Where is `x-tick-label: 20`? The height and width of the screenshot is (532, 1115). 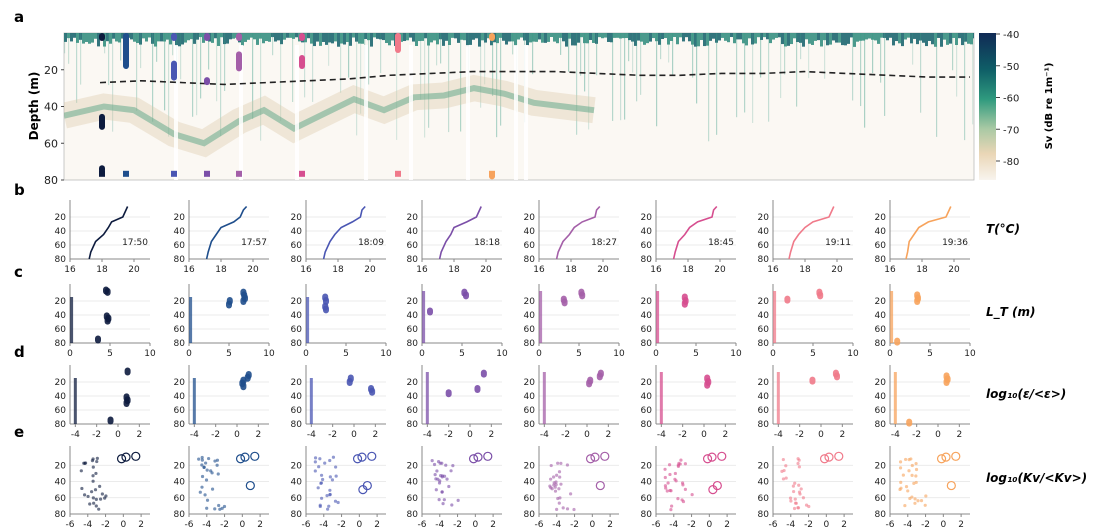
x-tick-label: 20 is located at coordinates (720, 270).